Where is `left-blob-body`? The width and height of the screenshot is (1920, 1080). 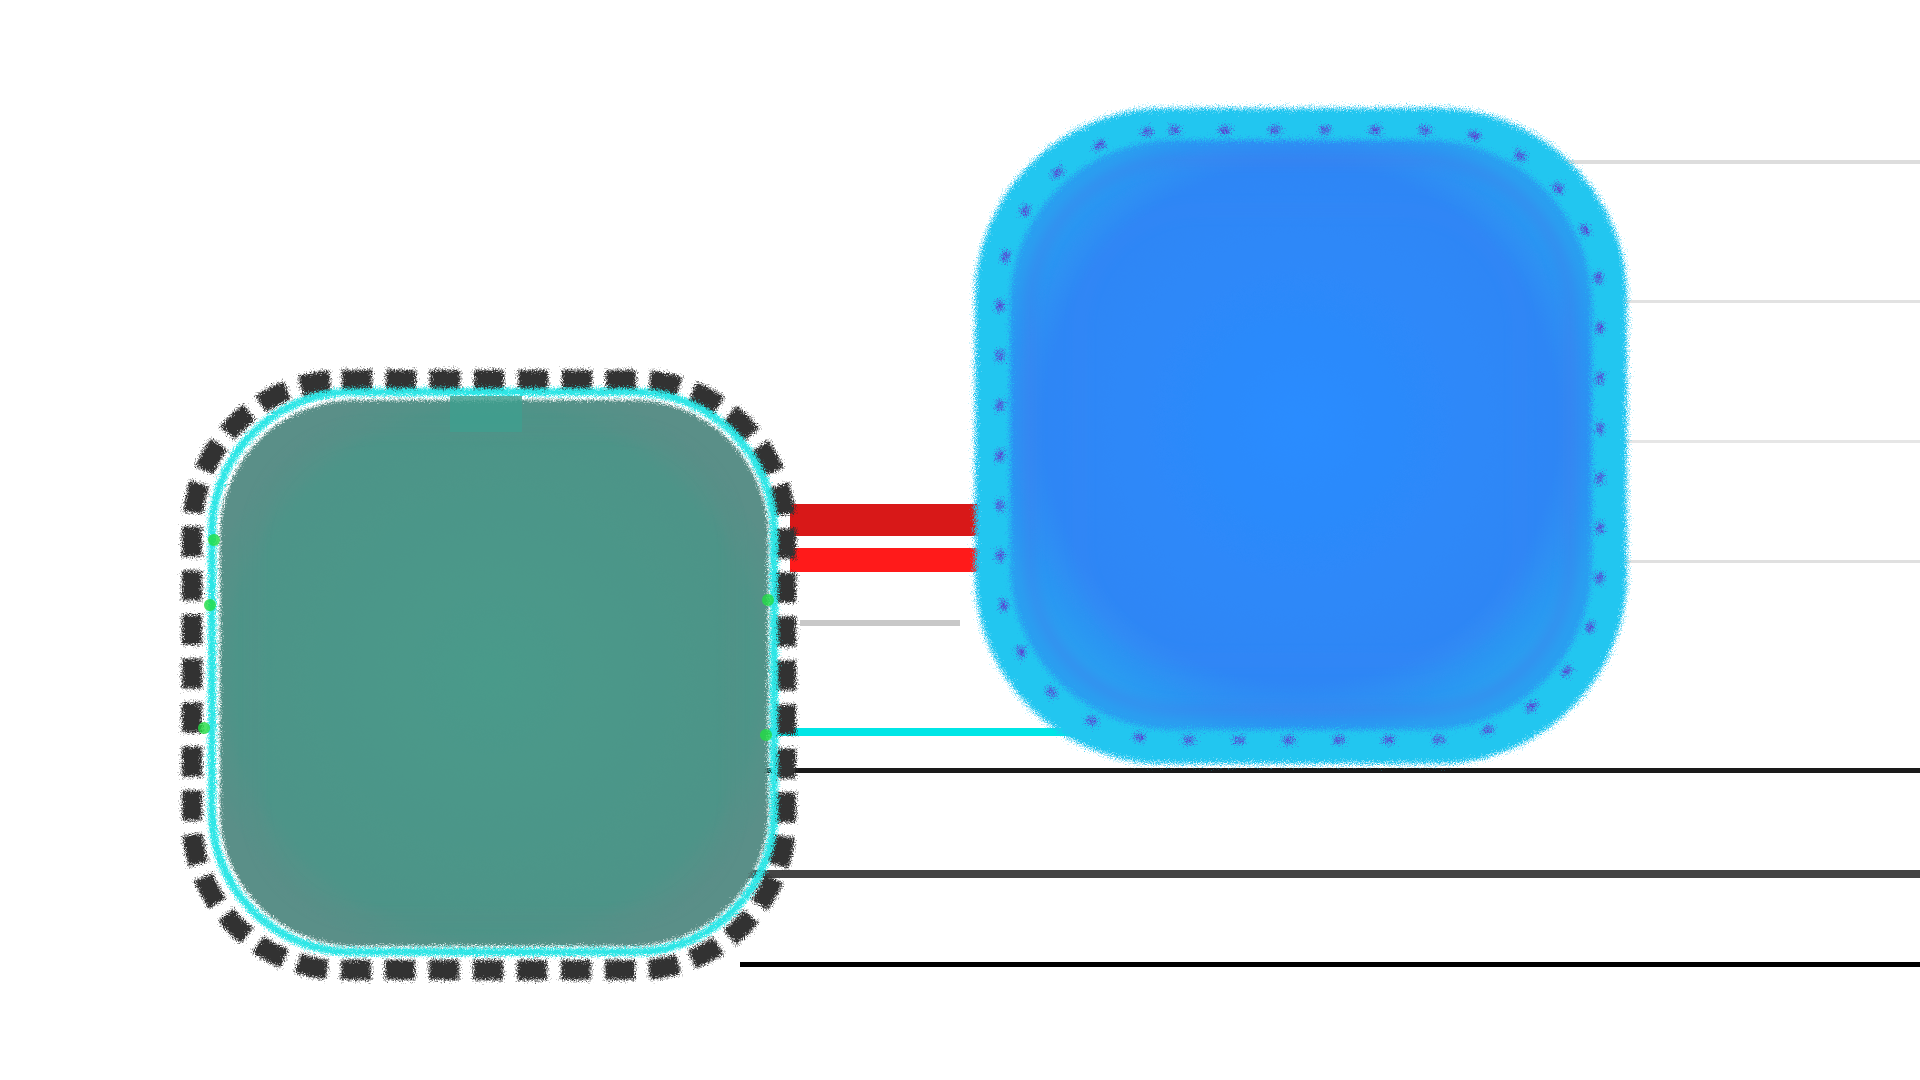 left-blob-body is located at coordinates (494, 673).